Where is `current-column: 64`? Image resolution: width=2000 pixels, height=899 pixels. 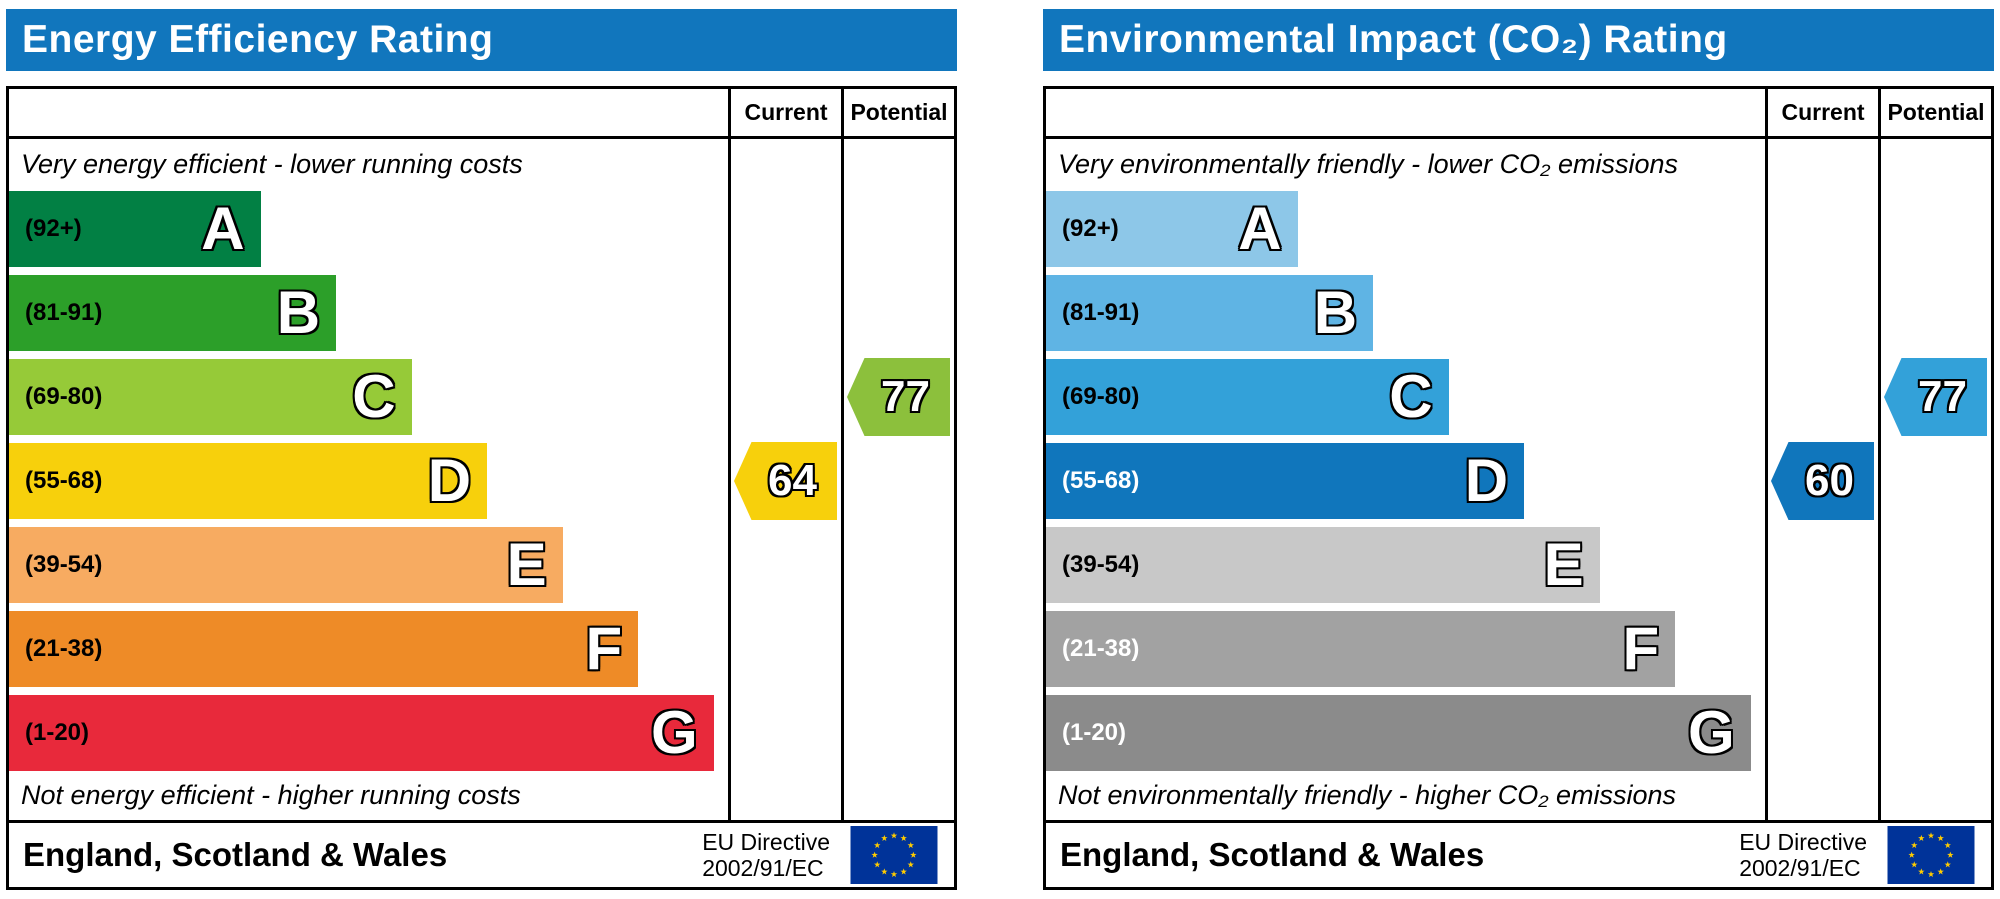 current-column: 64 is located at coordinates (784, 478).